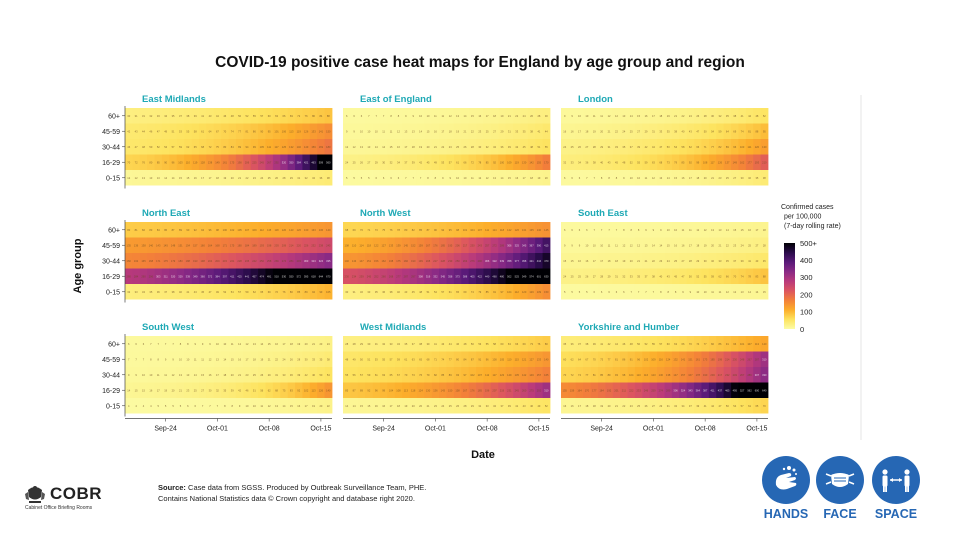 Image resolution: width=960 pixels, height=535 pixels. What do you see at coordinates (346, 162) in the screenshot?
I see `cell-value: 24` at bounding box center [346, 162].